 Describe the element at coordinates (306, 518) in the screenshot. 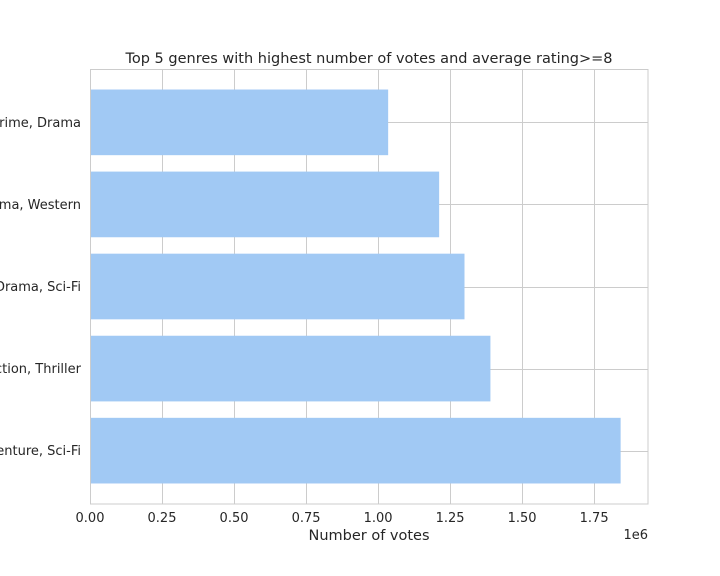

I see `x-tick-label: 0.75` at that location.